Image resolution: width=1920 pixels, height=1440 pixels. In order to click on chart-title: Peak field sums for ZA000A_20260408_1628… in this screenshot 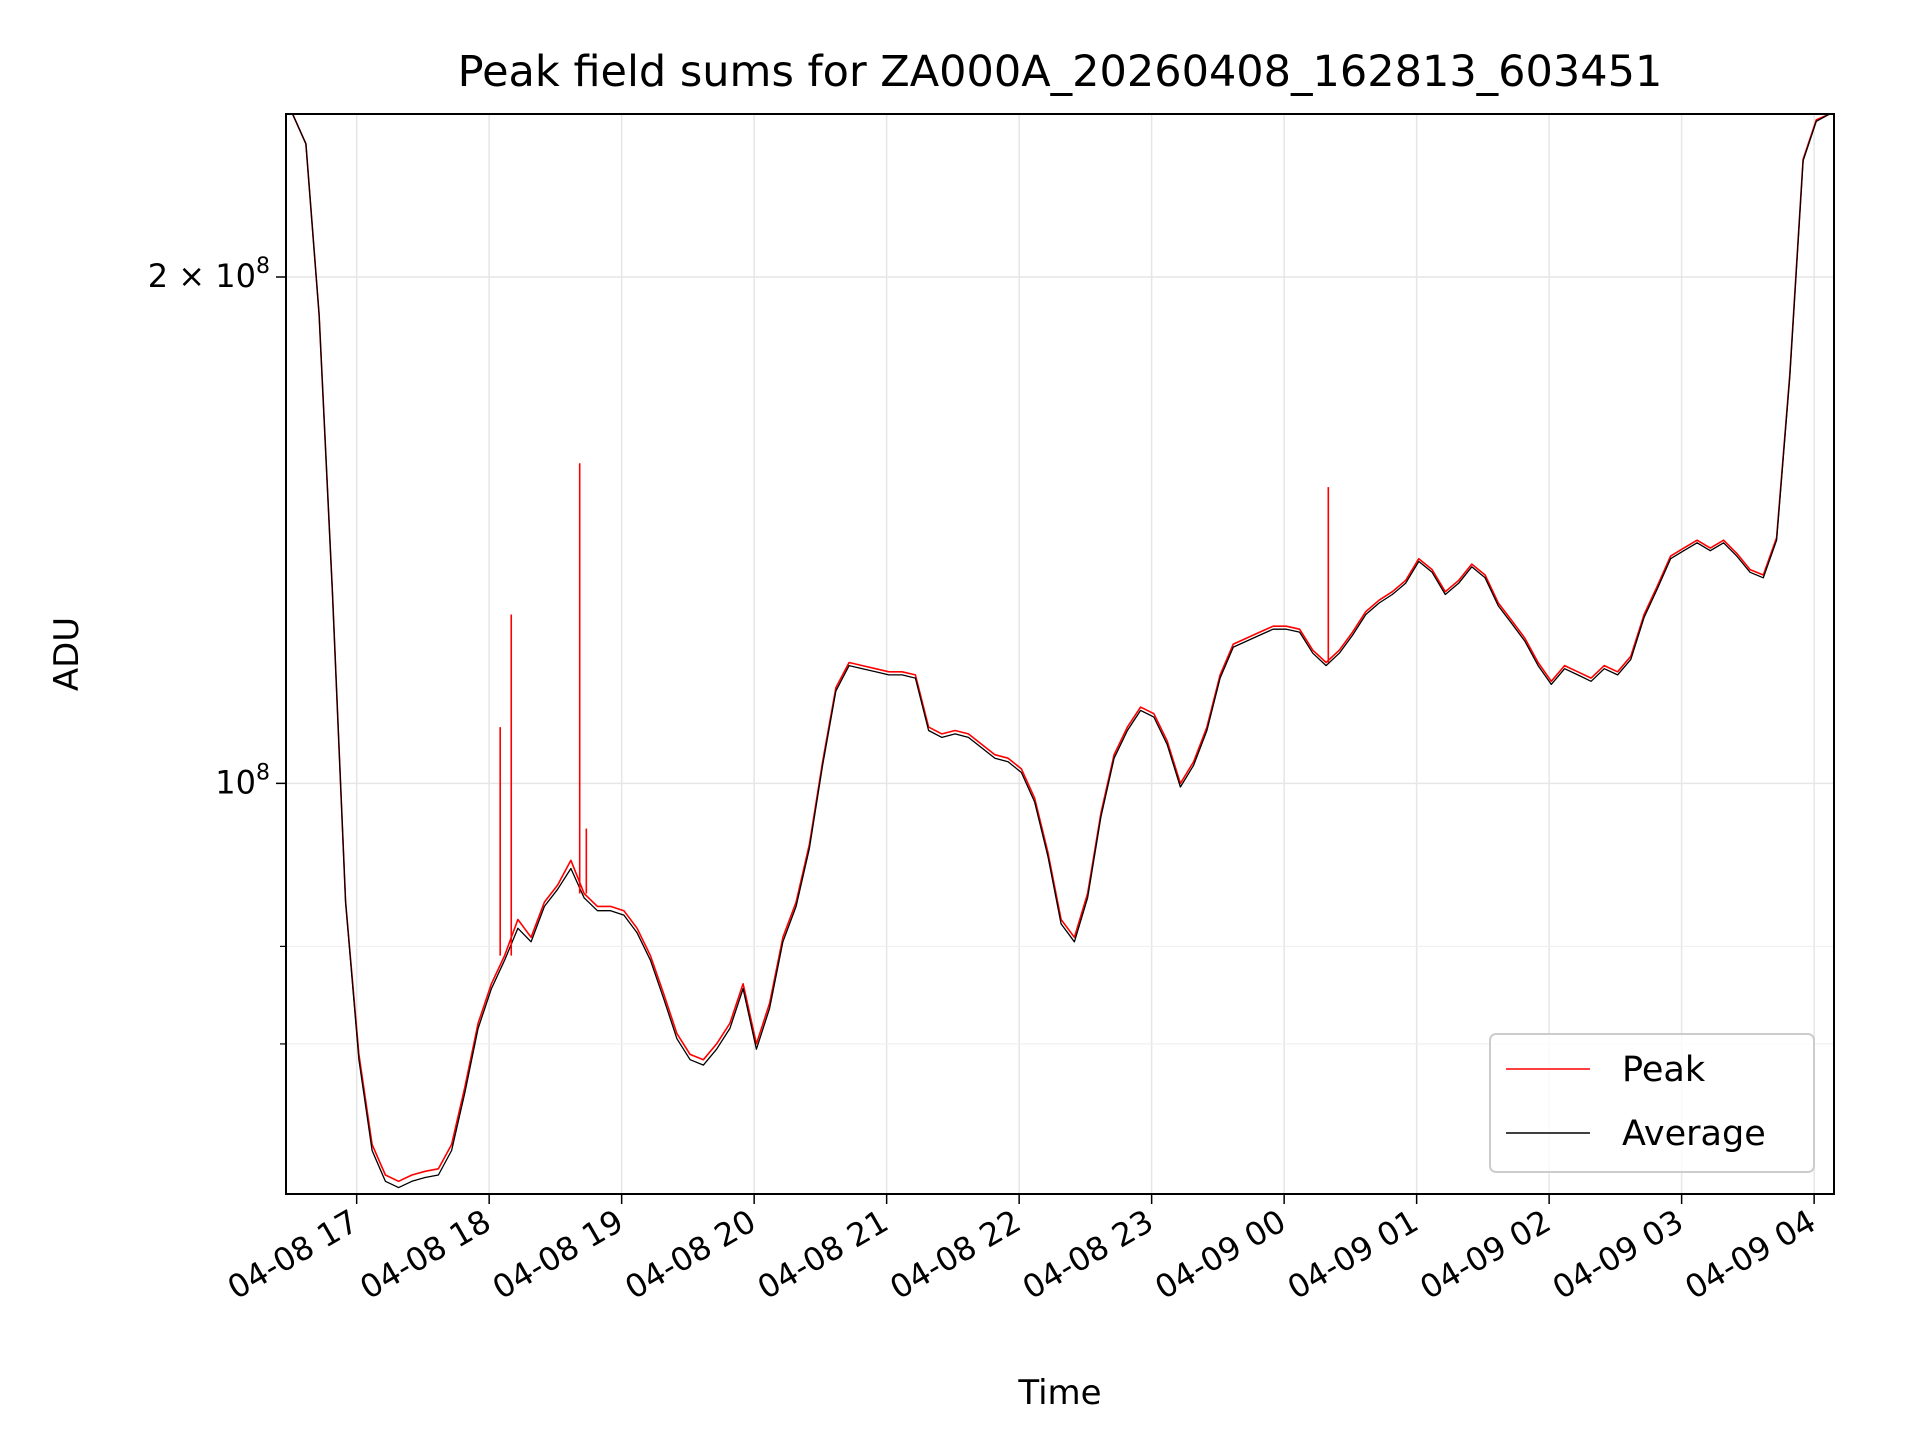, I will do `click(1060, 72)`.